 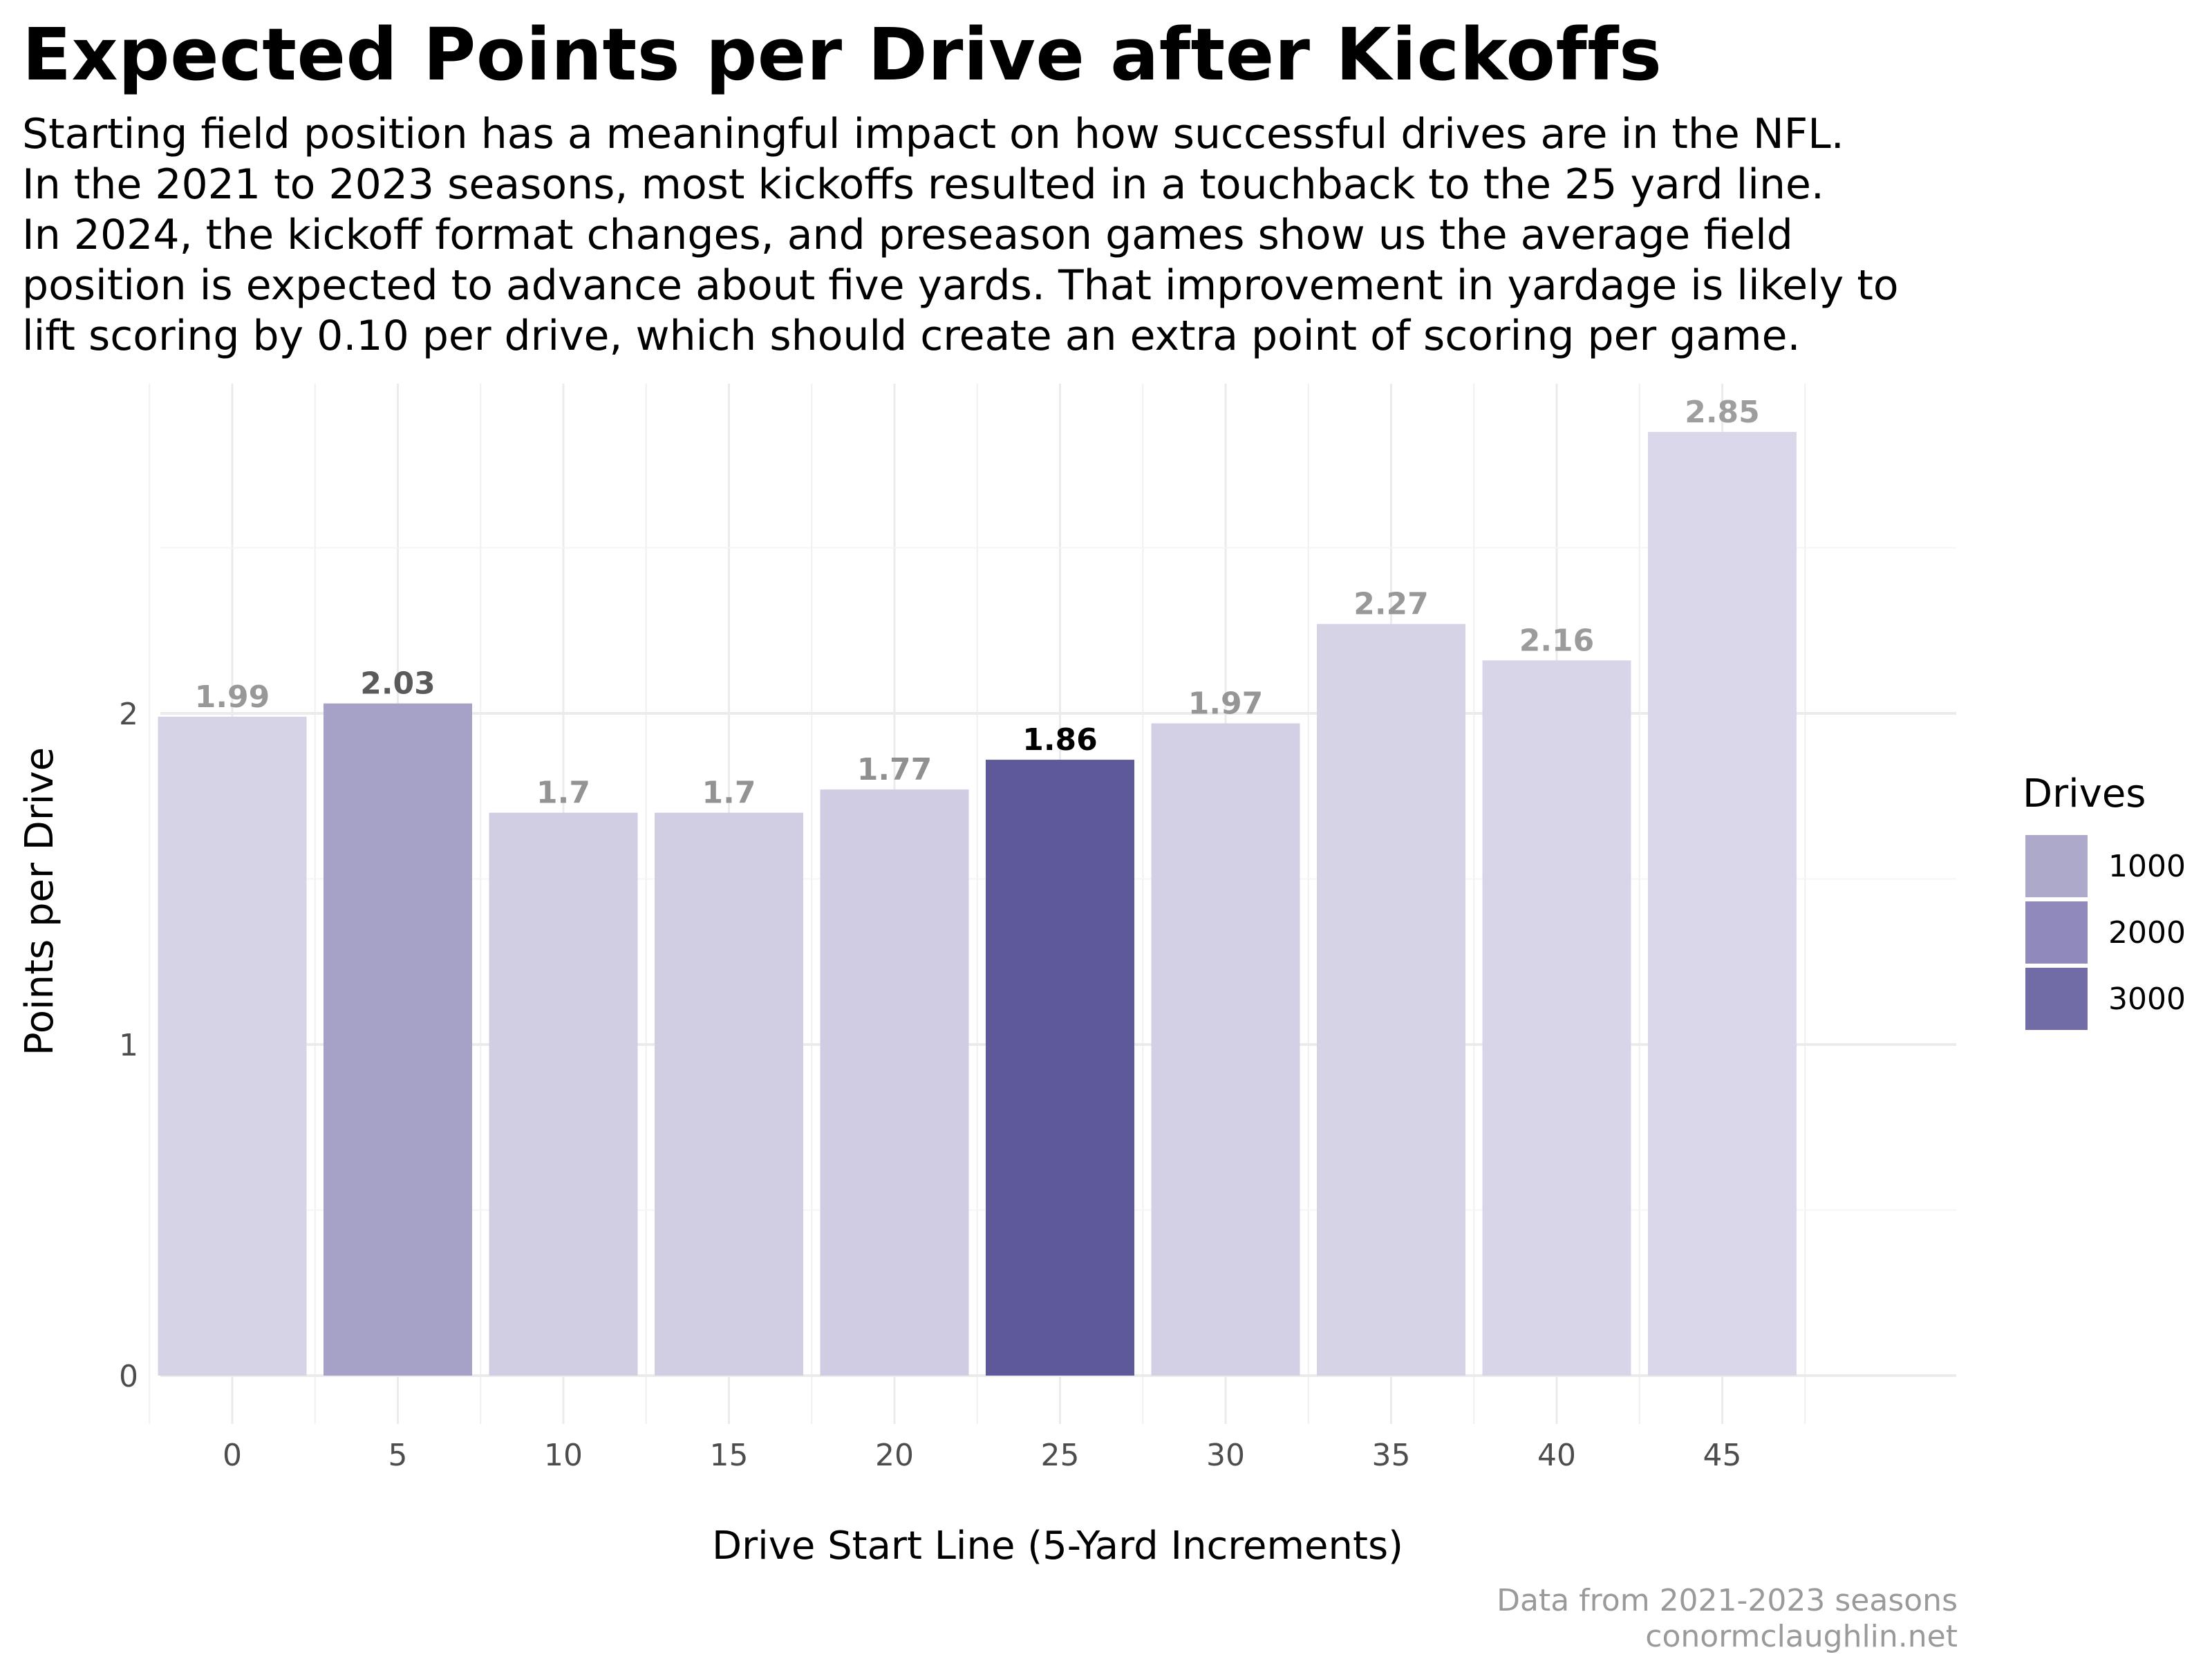 I want to click on bar-value-label: 2.03, so click(x=398, y=684).